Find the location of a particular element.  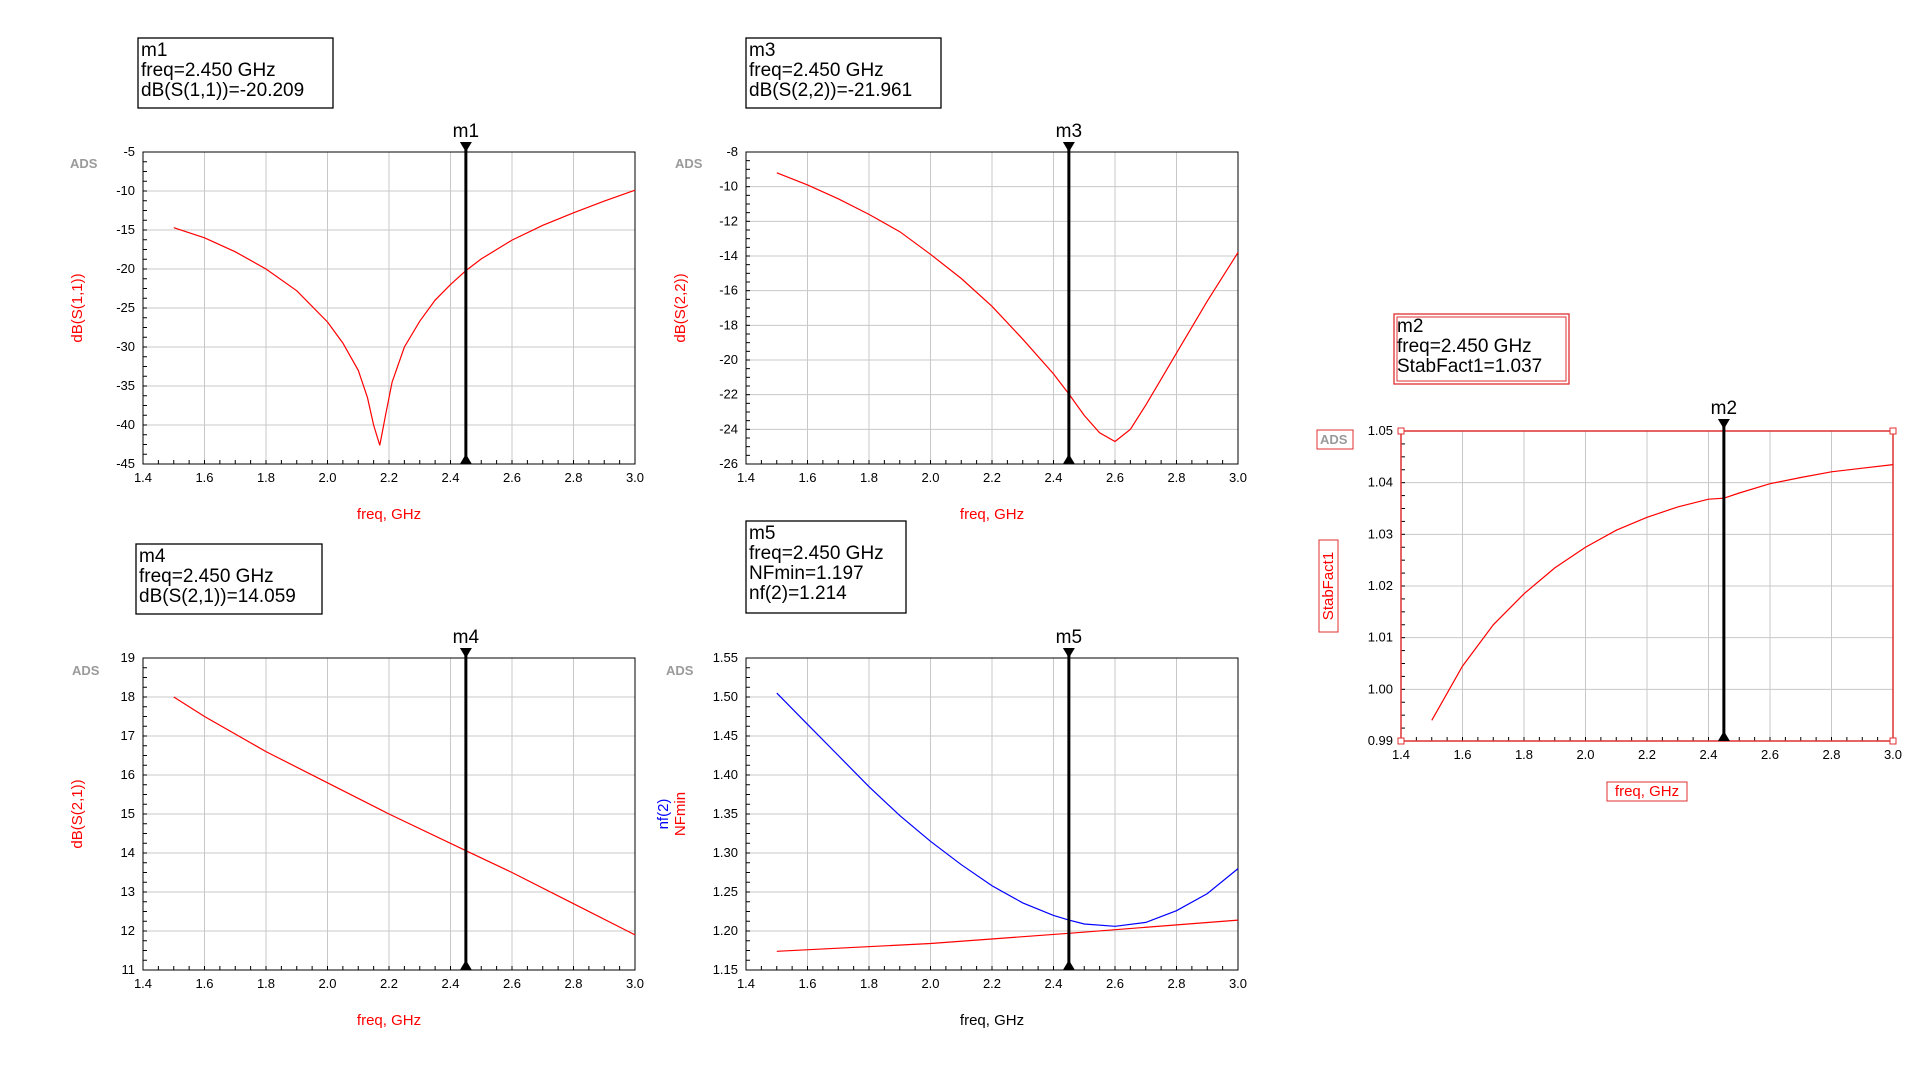

x-axis-label-frame is located at coordinates (1647, 791).